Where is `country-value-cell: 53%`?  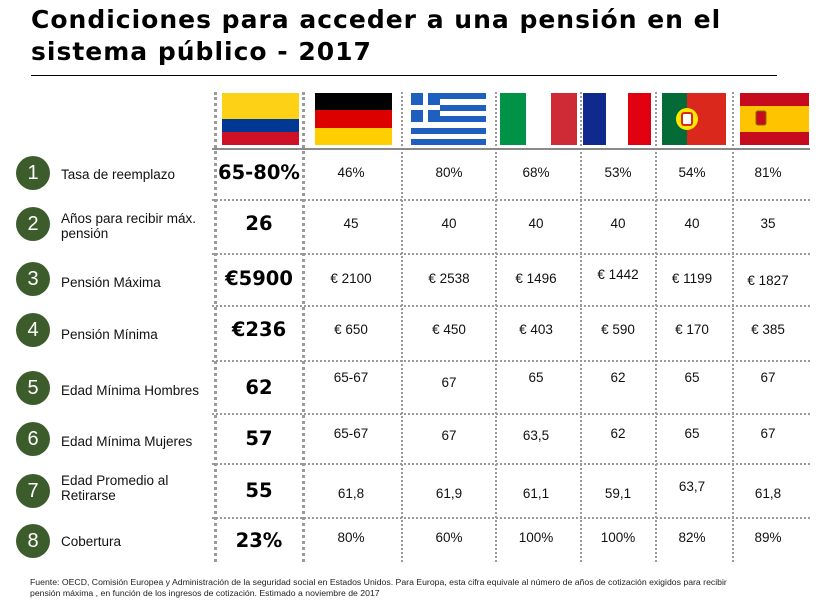 country-value-cell: 53% is located at coordinates (618, 172).